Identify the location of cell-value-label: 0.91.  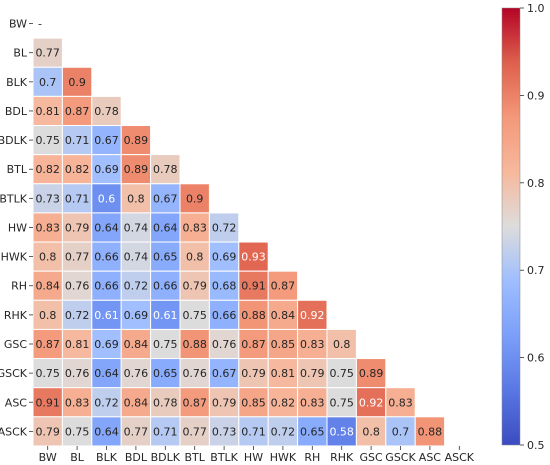
(47, 402).